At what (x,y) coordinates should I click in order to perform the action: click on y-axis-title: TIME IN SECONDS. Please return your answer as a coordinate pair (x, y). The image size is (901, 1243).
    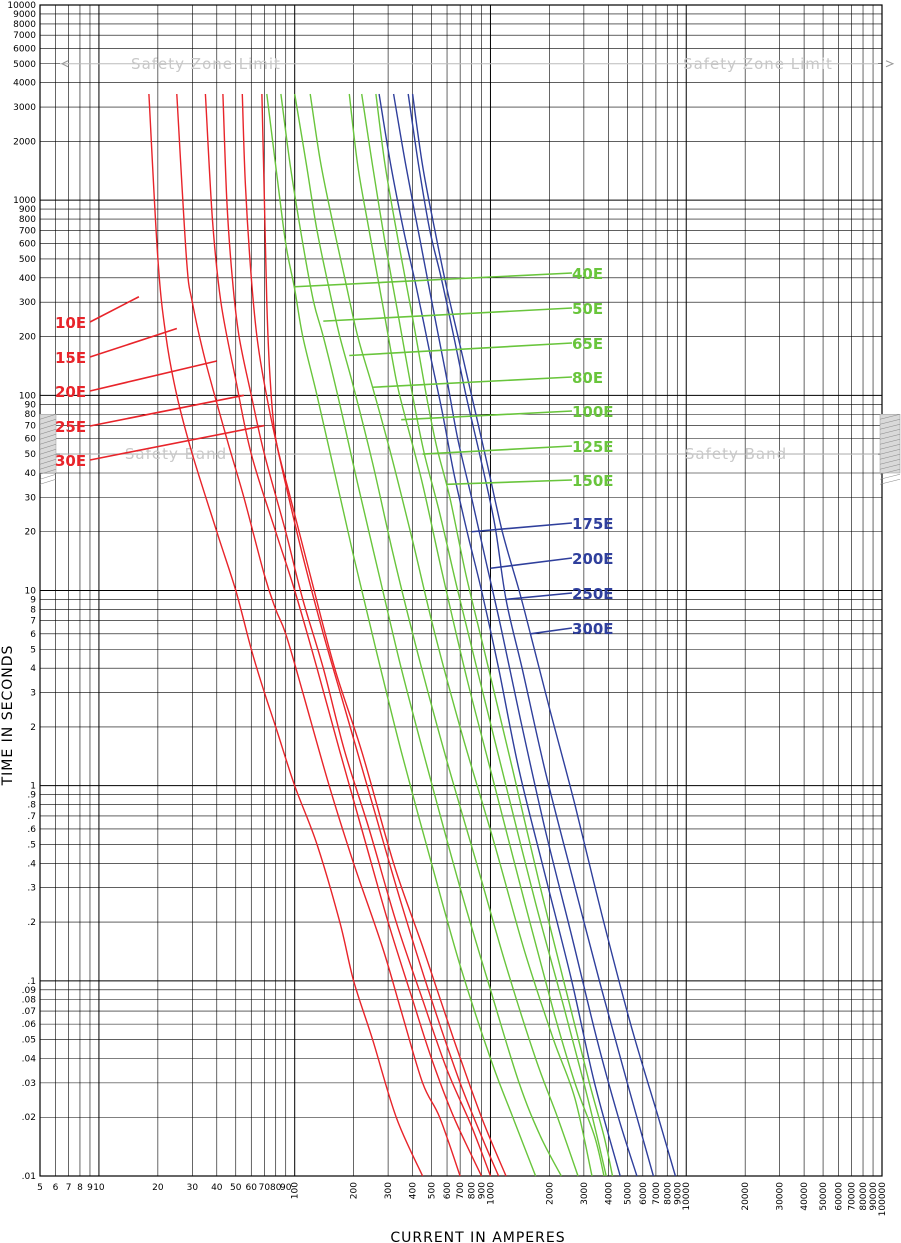
    Looking at the image, I should click on (8, 716).